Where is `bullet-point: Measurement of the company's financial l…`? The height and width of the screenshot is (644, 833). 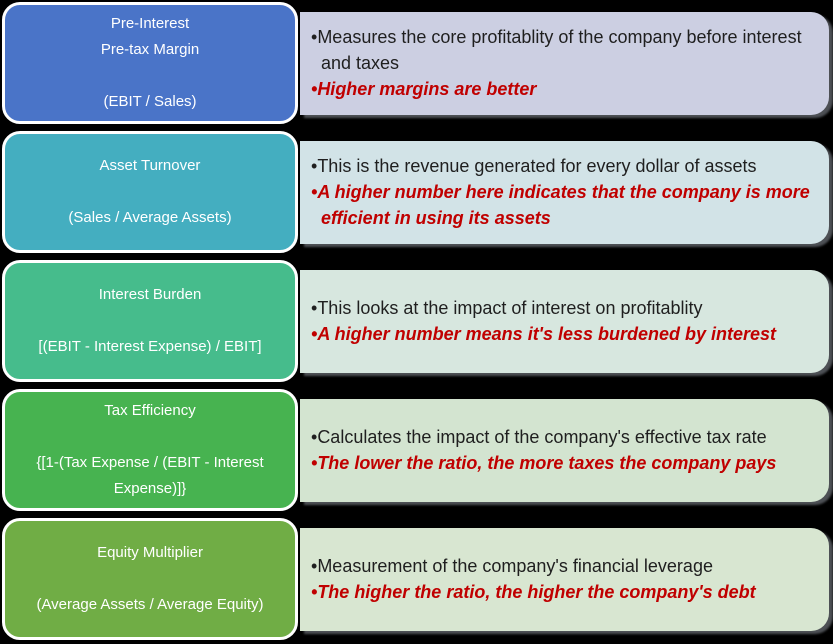 bullet-point: Measurement of the company's financial l… is located at coordinates (563, 566).